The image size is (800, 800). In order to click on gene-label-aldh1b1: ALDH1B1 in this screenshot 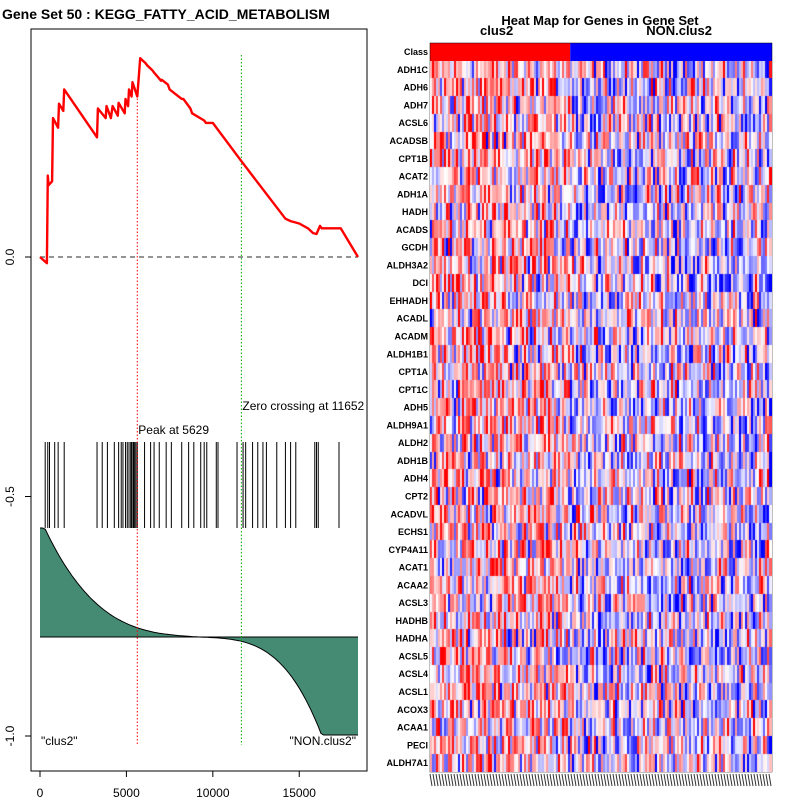, I will do `click(407, 354)`.